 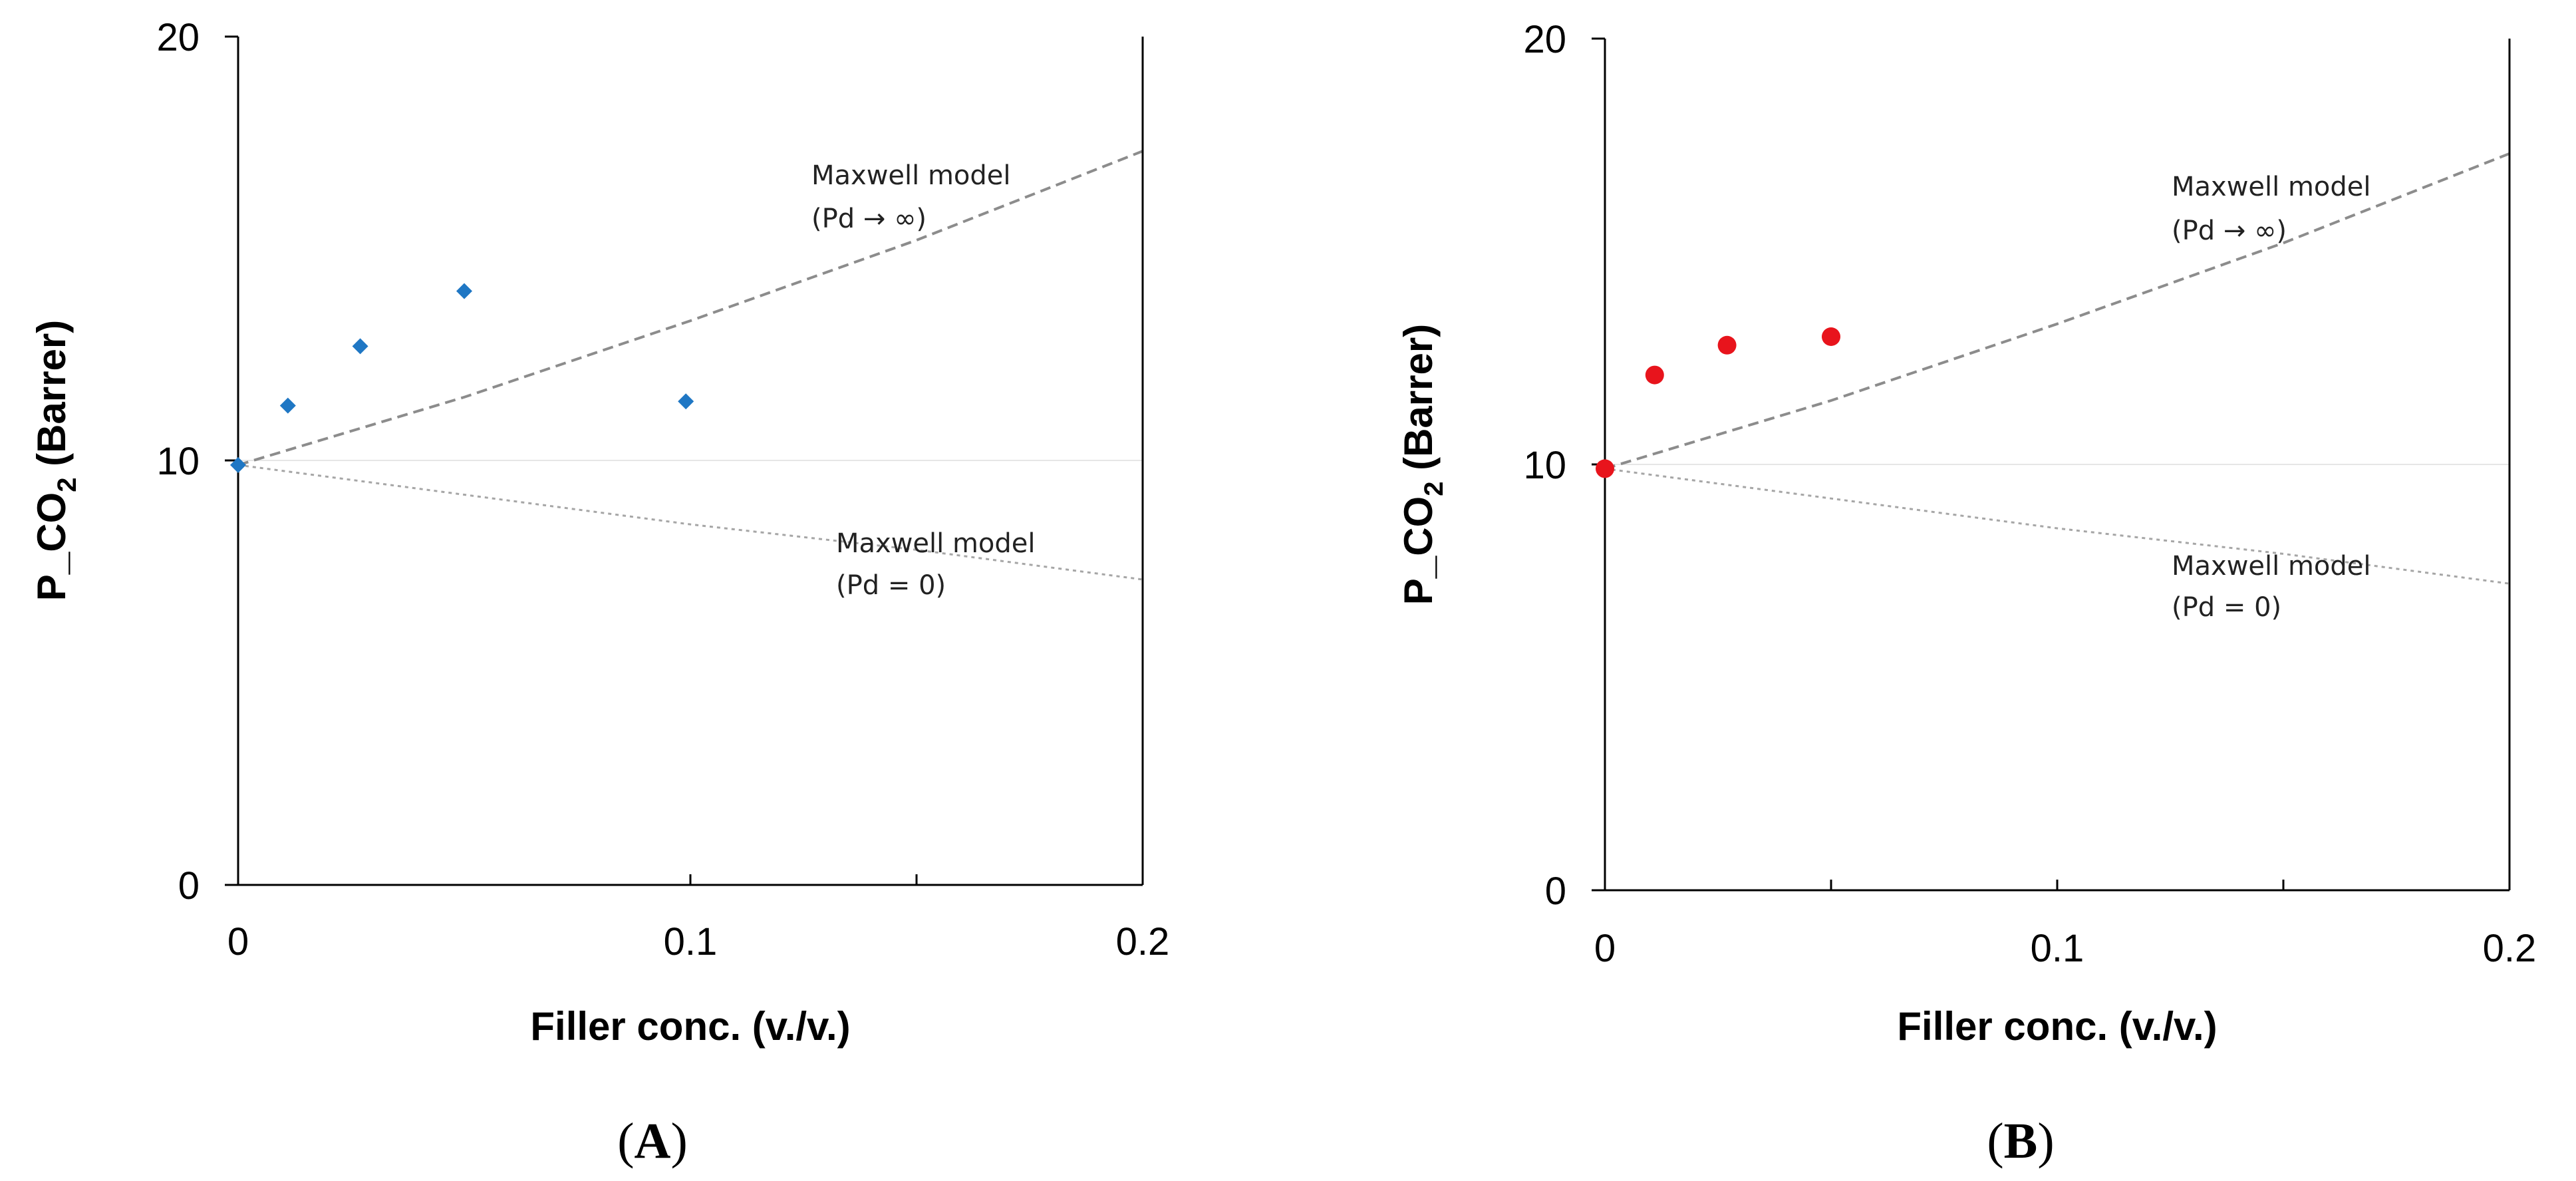 I want to click on chart-a-y-axis-label: P_CO2 (Barrer), so click(x=56, y=460).